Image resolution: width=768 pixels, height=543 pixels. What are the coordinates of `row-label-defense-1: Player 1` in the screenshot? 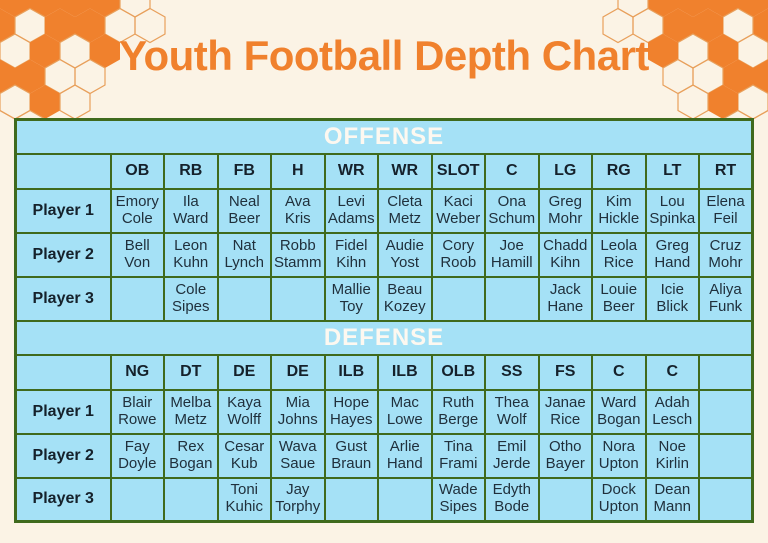 It's located at (63, 411).